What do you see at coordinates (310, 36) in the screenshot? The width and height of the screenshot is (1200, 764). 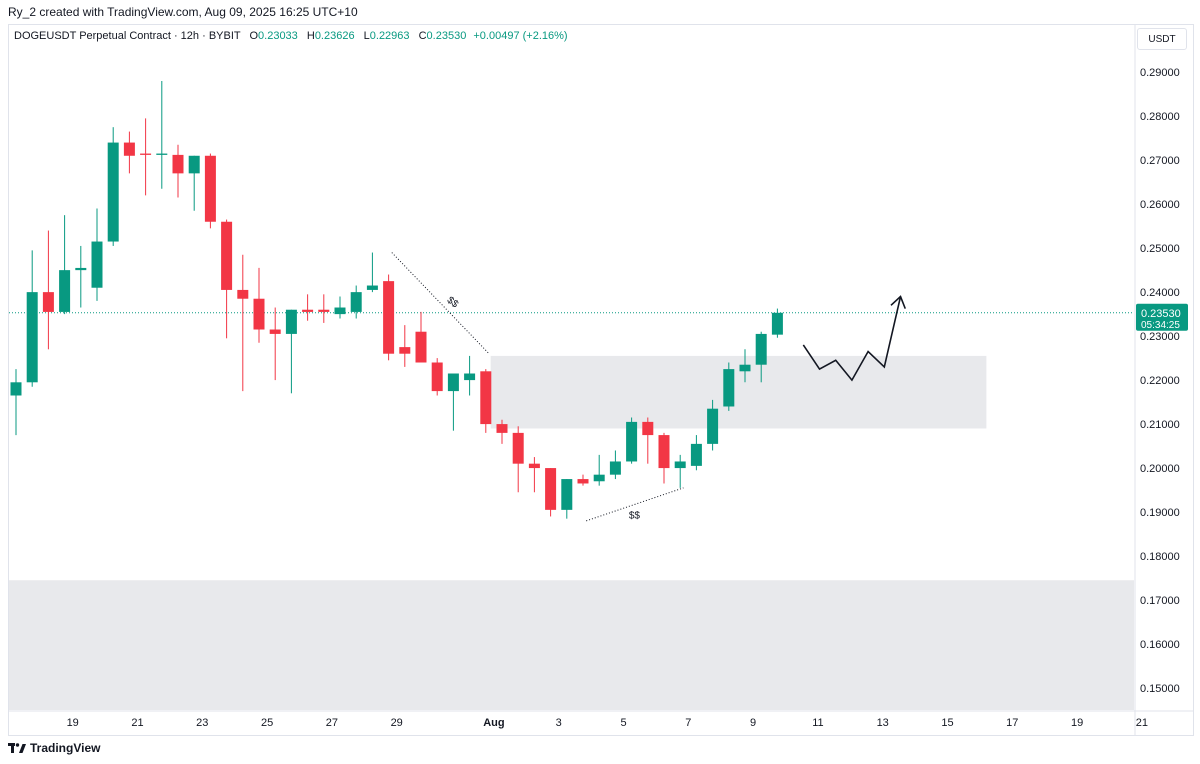 I see `high-label: H` at bounding box center [310, 36].